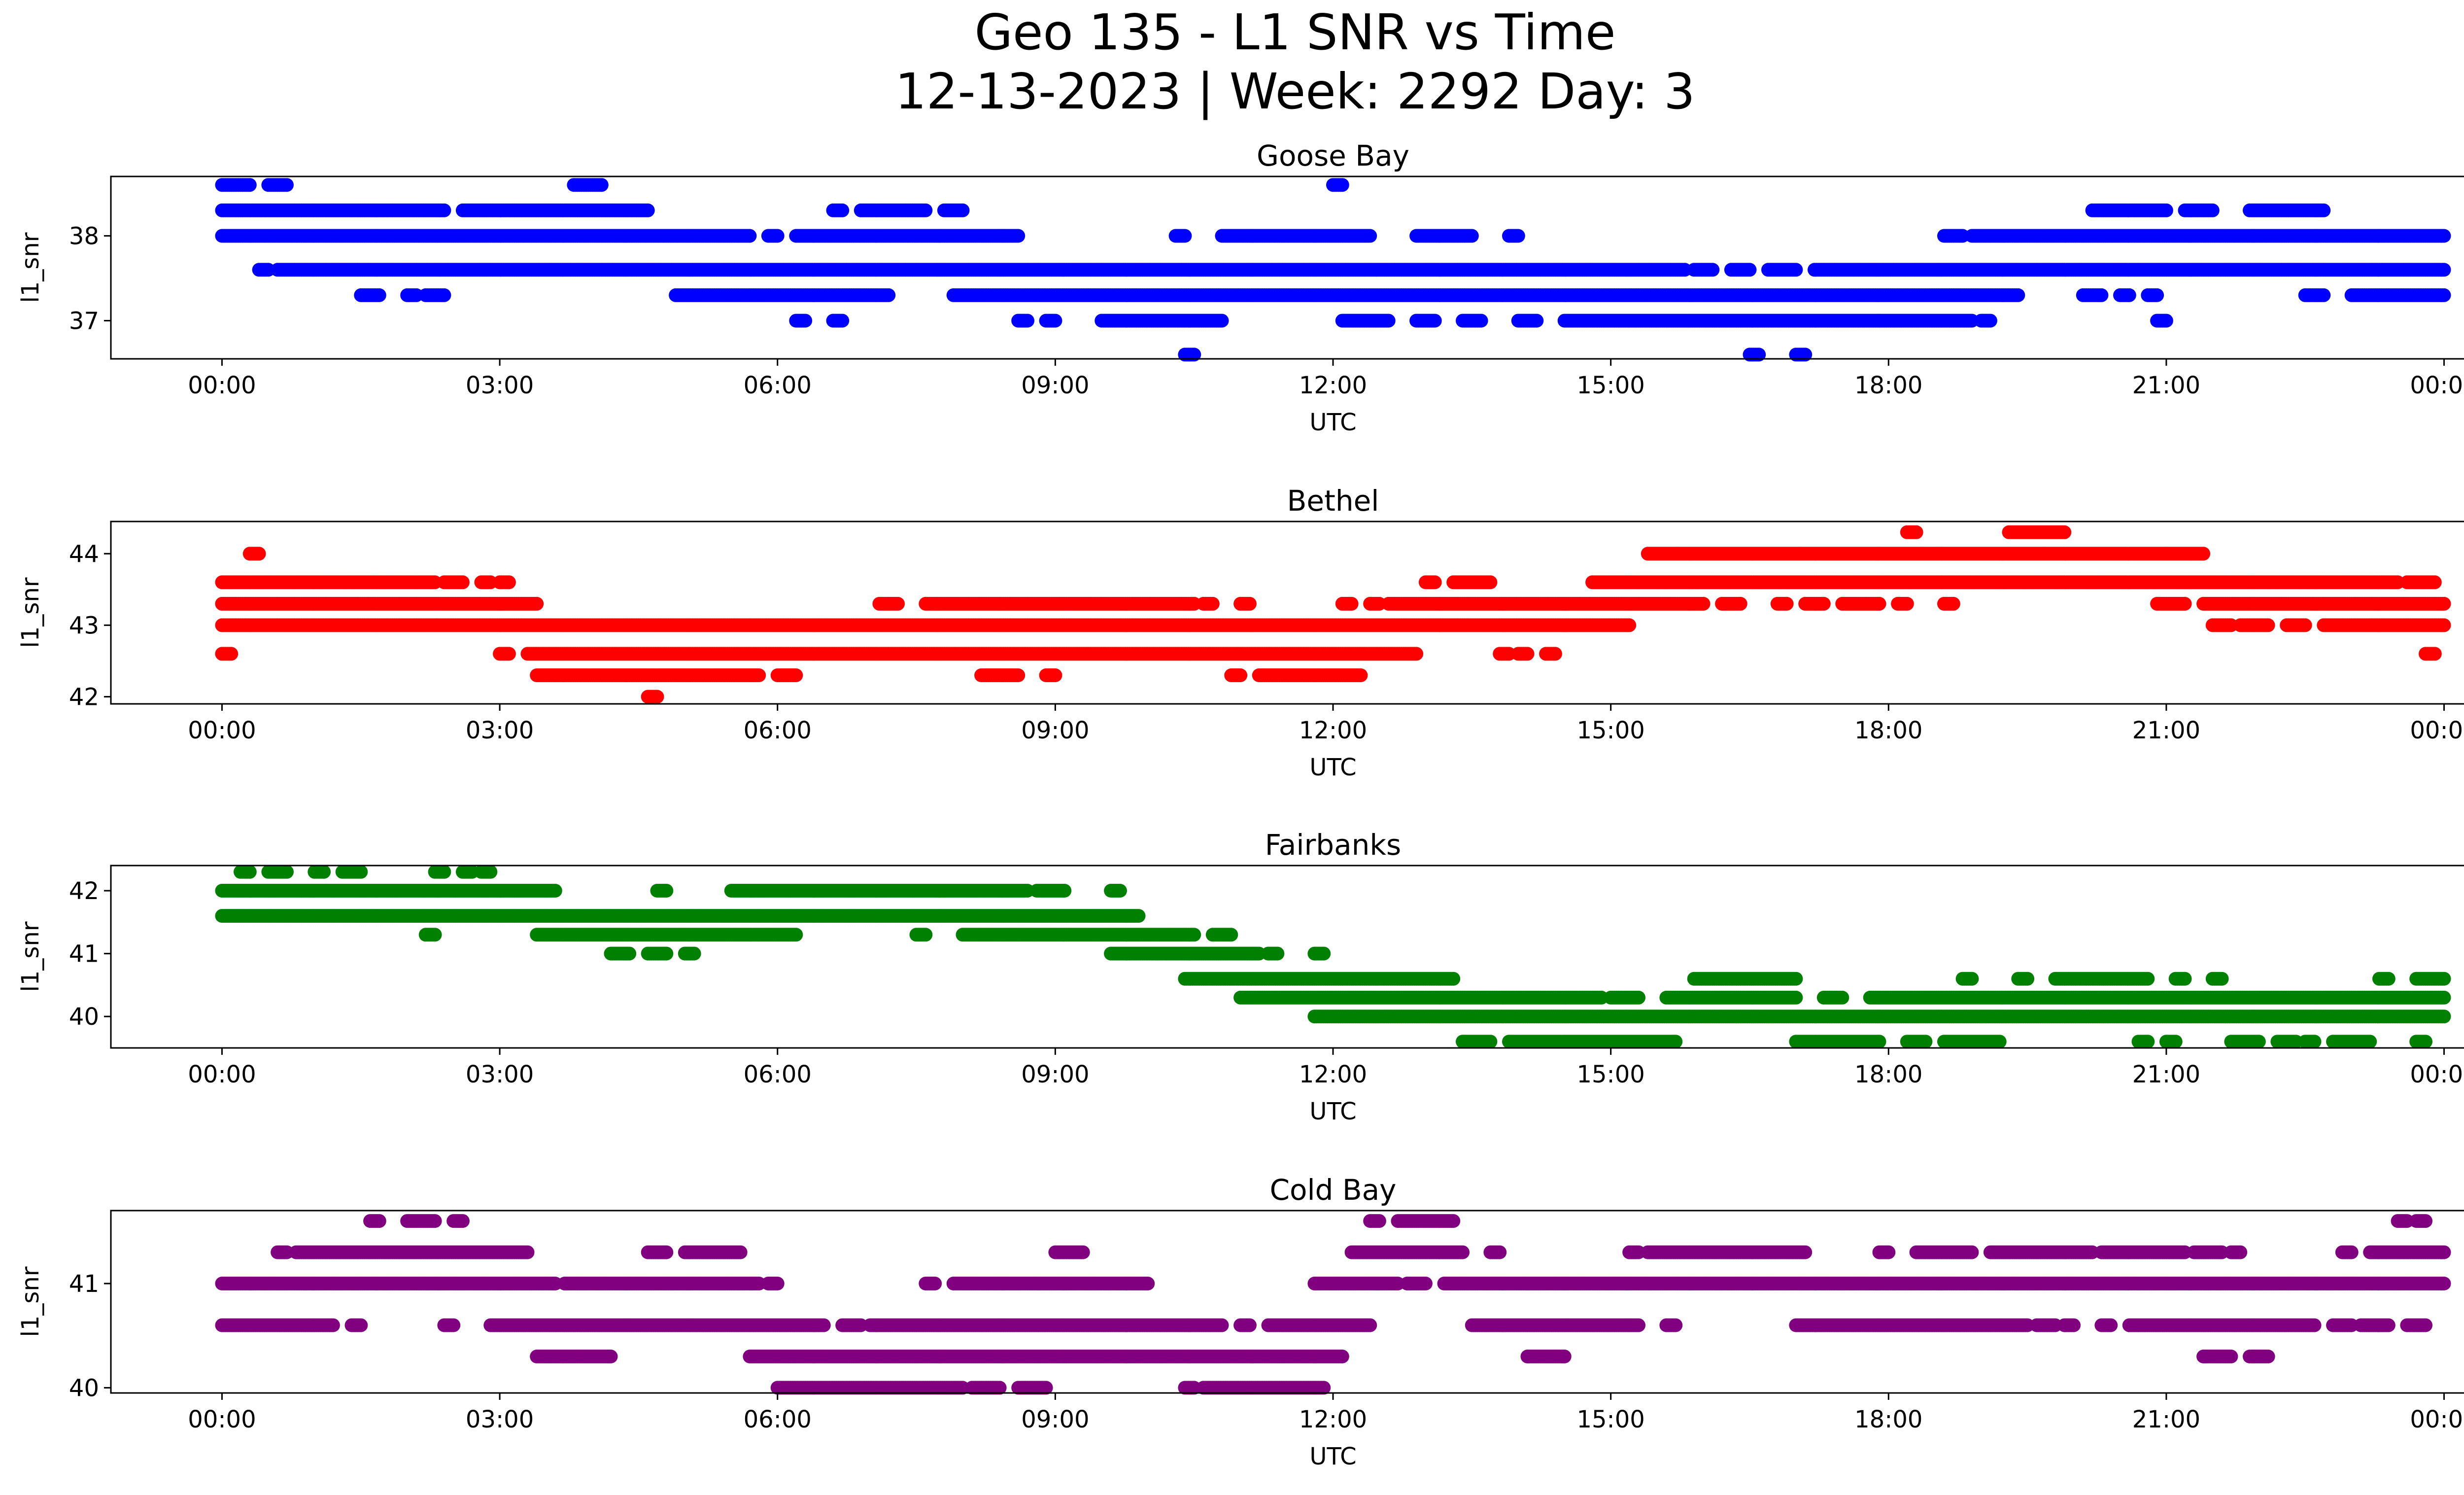 The width and height of the screenshot is (2464, 1495). I want to click on x-tick-label: 12:00, so click(1333, 385).